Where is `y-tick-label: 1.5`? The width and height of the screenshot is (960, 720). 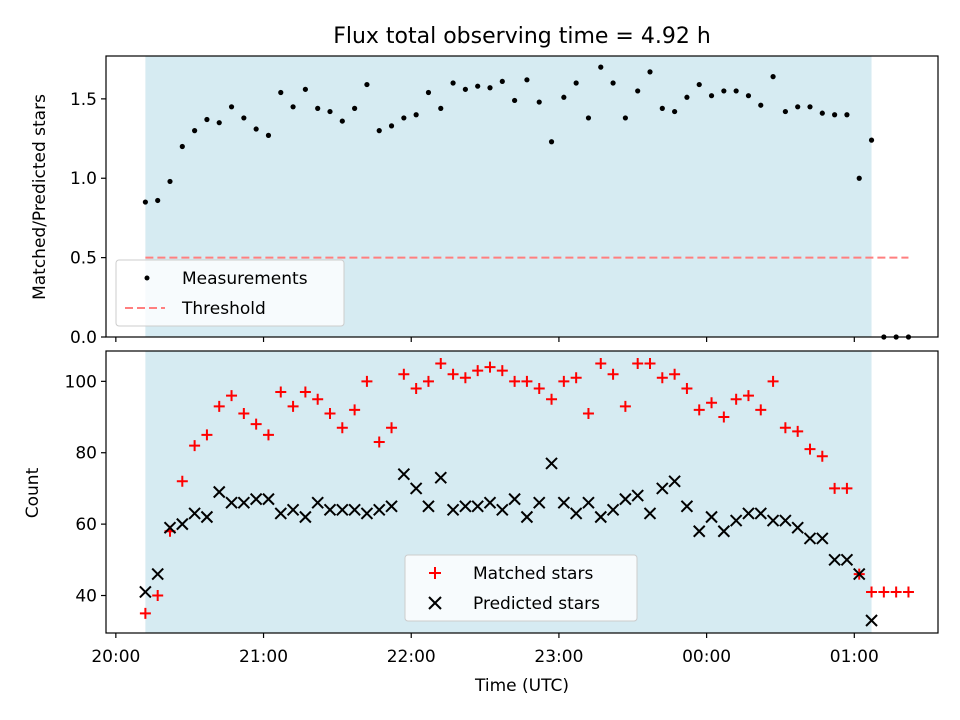 y-tick-label: 1.5 is located at coordinates (83, 100).